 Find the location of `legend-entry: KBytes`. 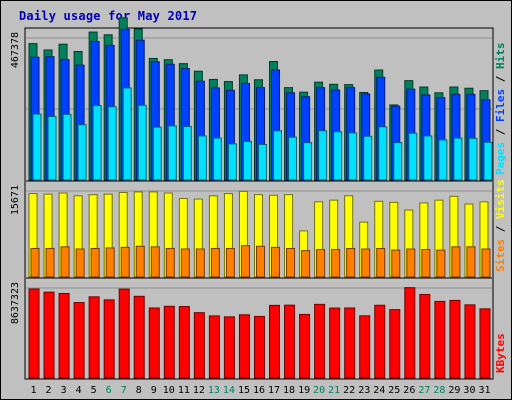

legend-entry: KBytes is located at coordinates (500, 353).